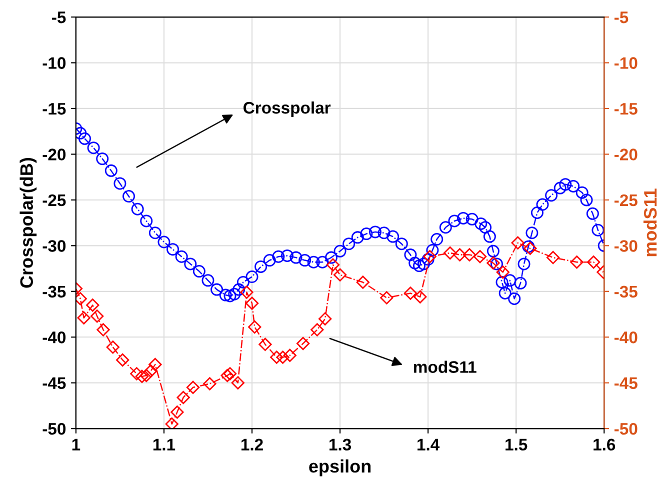 The height and width of the screenshot is (487, 672). I want to click on y2-tick-label: -15, so click(626, 109).